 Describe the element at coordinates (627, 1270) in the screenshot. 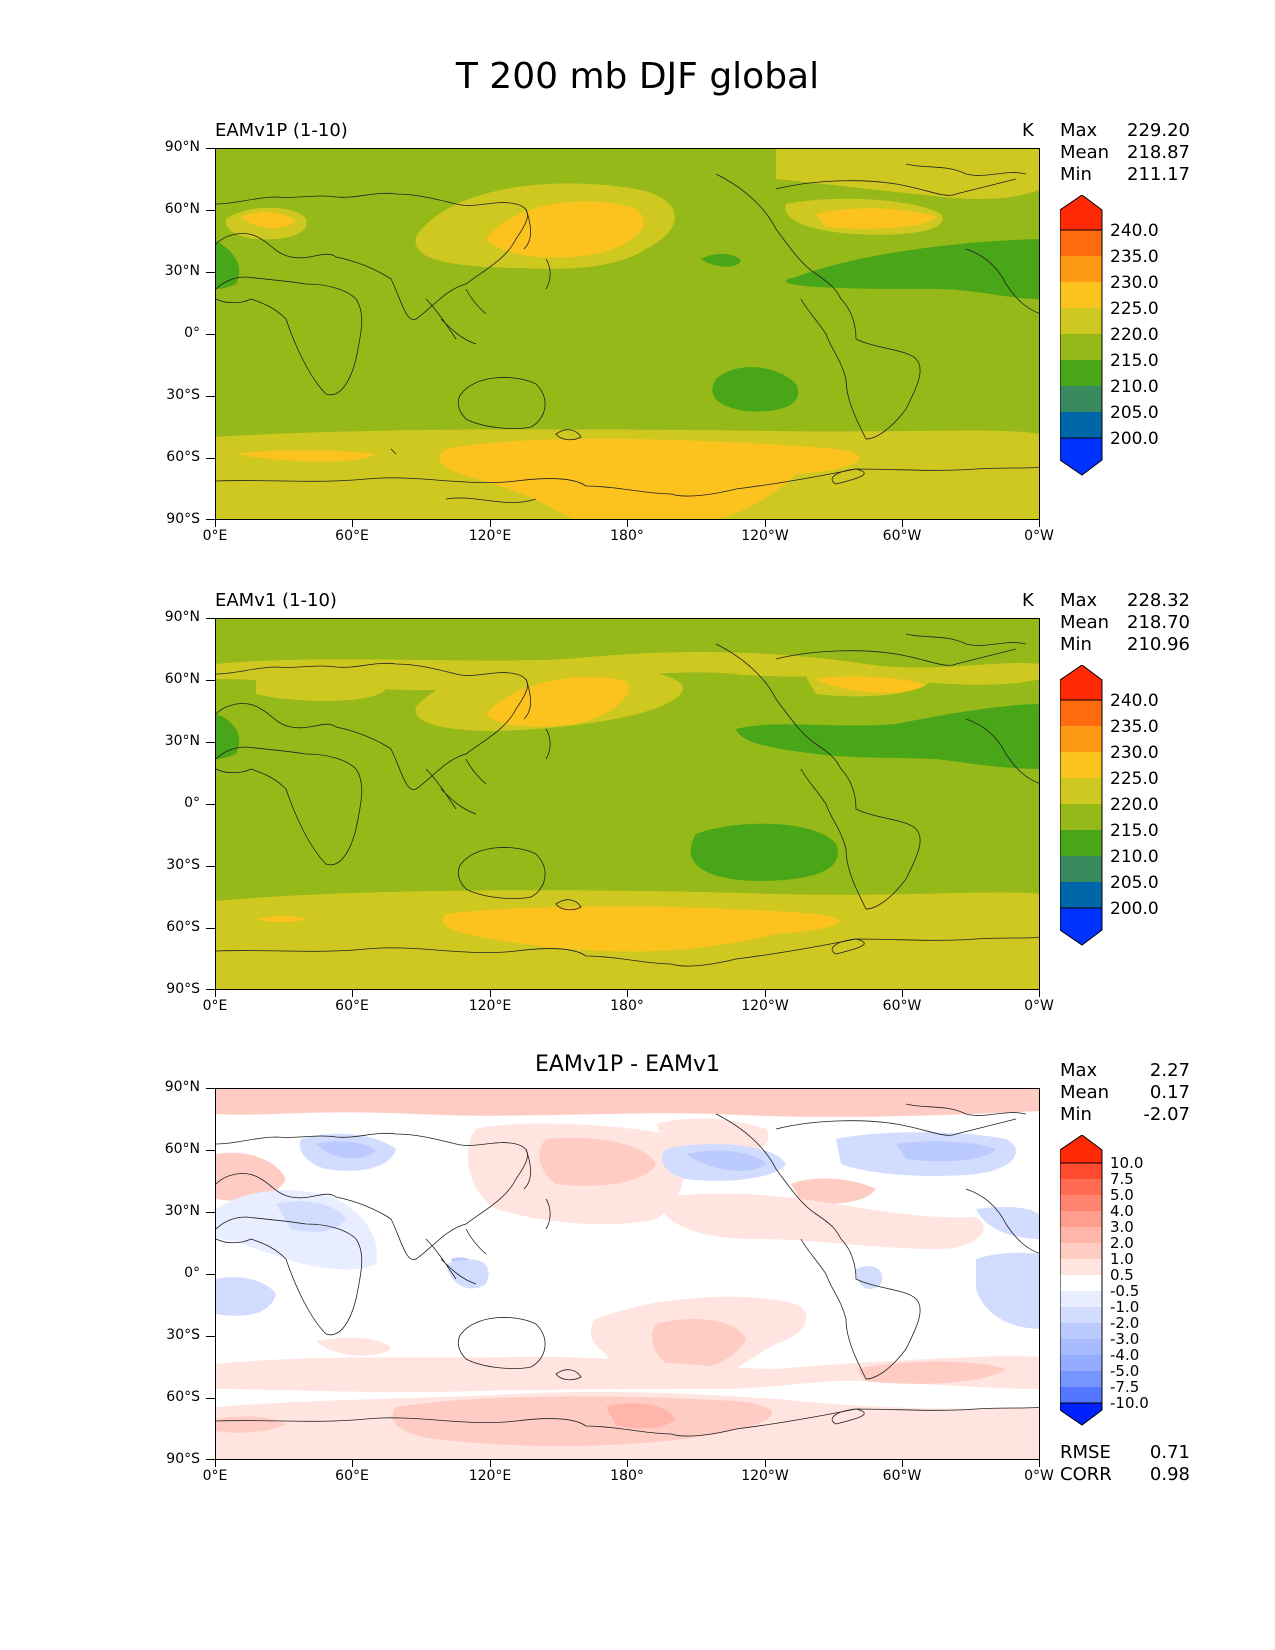

I see `coastlines` at that location.